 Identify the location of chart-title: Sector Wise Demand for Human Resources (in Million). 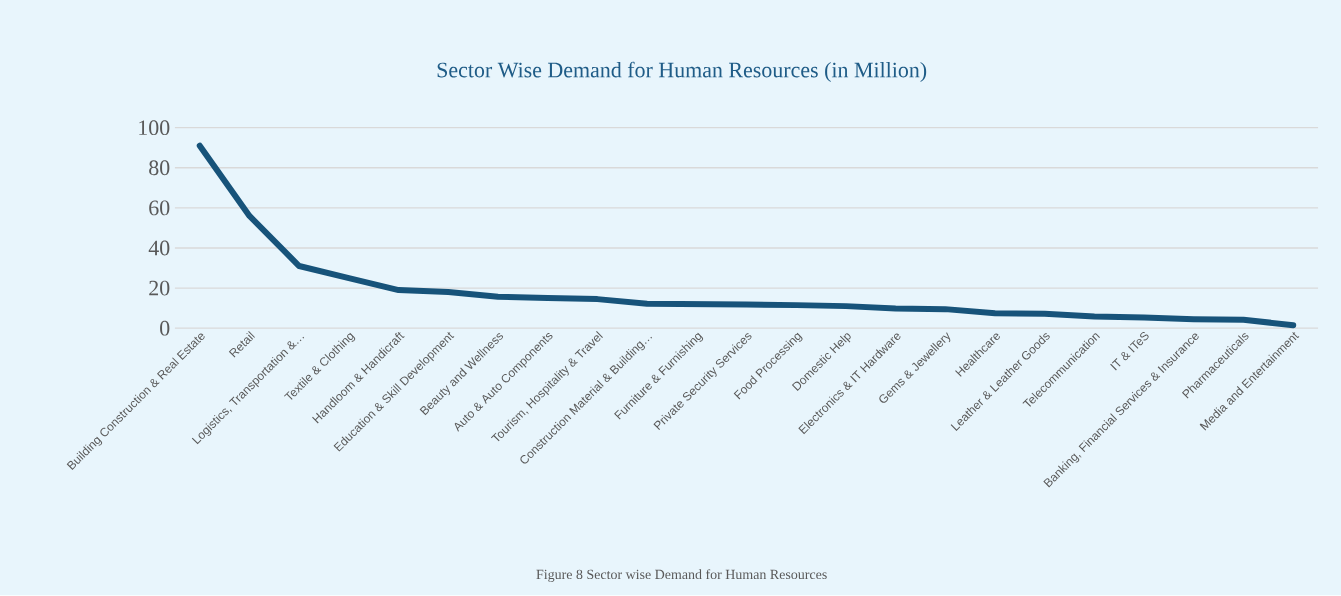
(682, 72).